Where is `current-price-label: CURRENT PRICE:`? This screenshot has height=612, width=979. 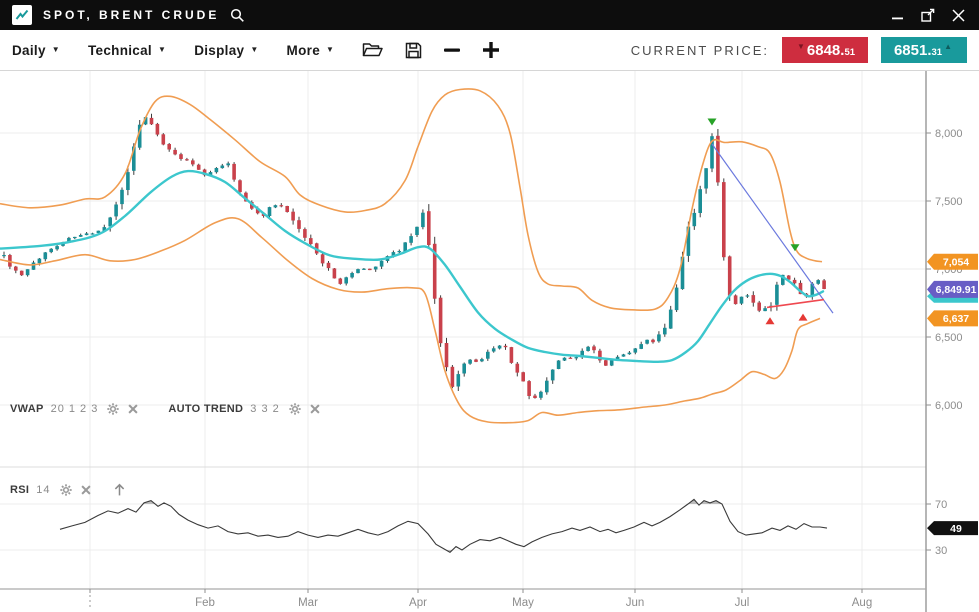
current-price-label: CURRENT PRICE: is located at coordinates (699, 50).